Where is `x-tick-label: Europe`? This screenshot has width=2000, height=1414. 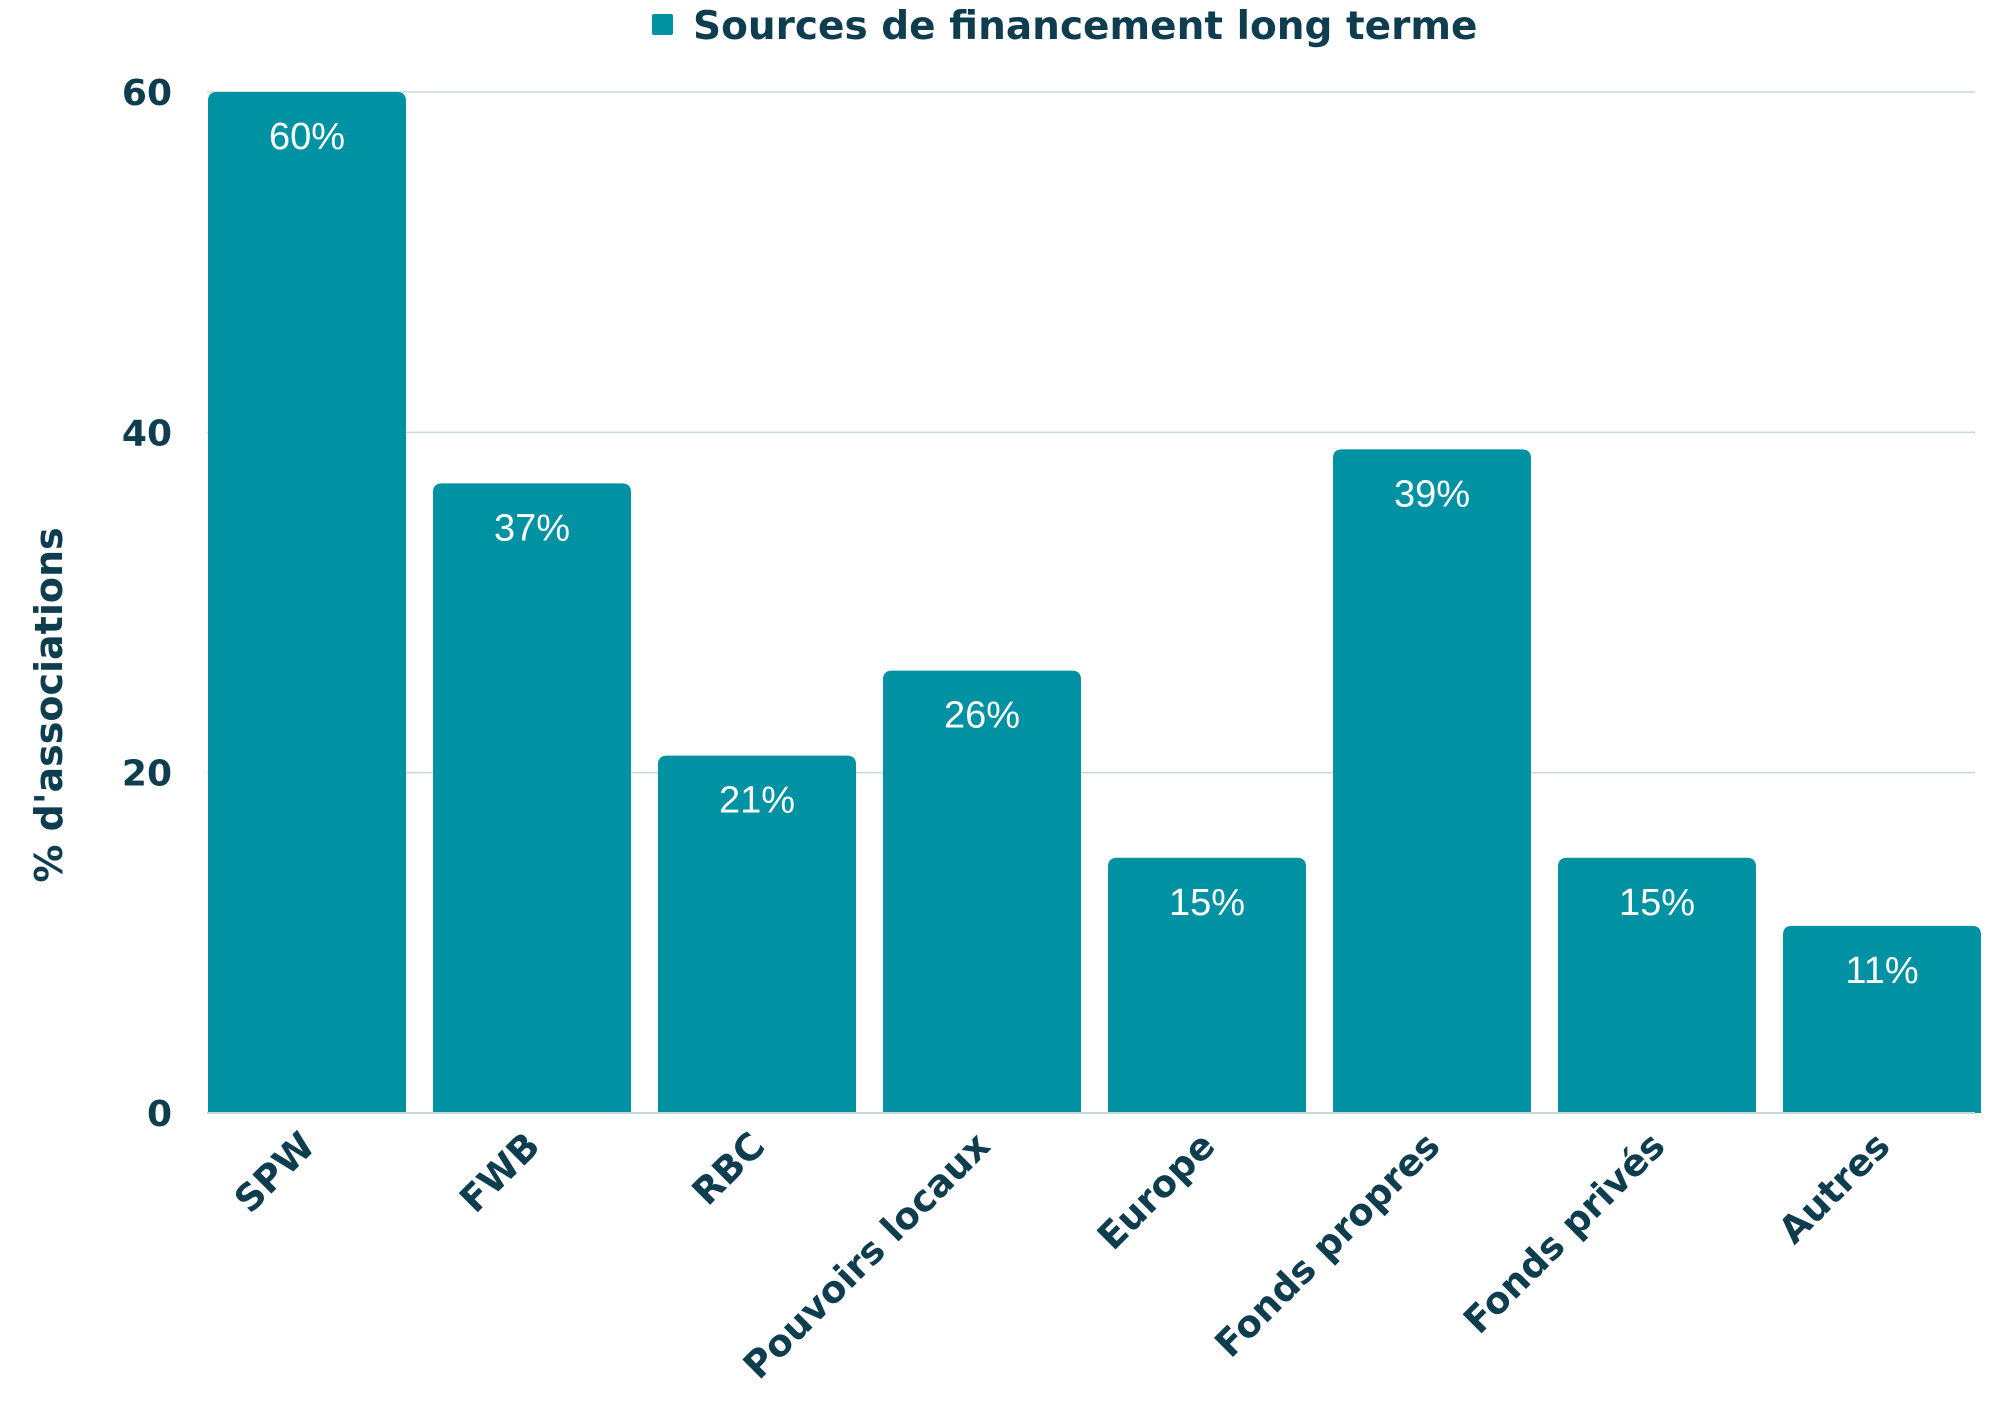 x-tick-label: Europe is located at coordinates (1156, 1191).